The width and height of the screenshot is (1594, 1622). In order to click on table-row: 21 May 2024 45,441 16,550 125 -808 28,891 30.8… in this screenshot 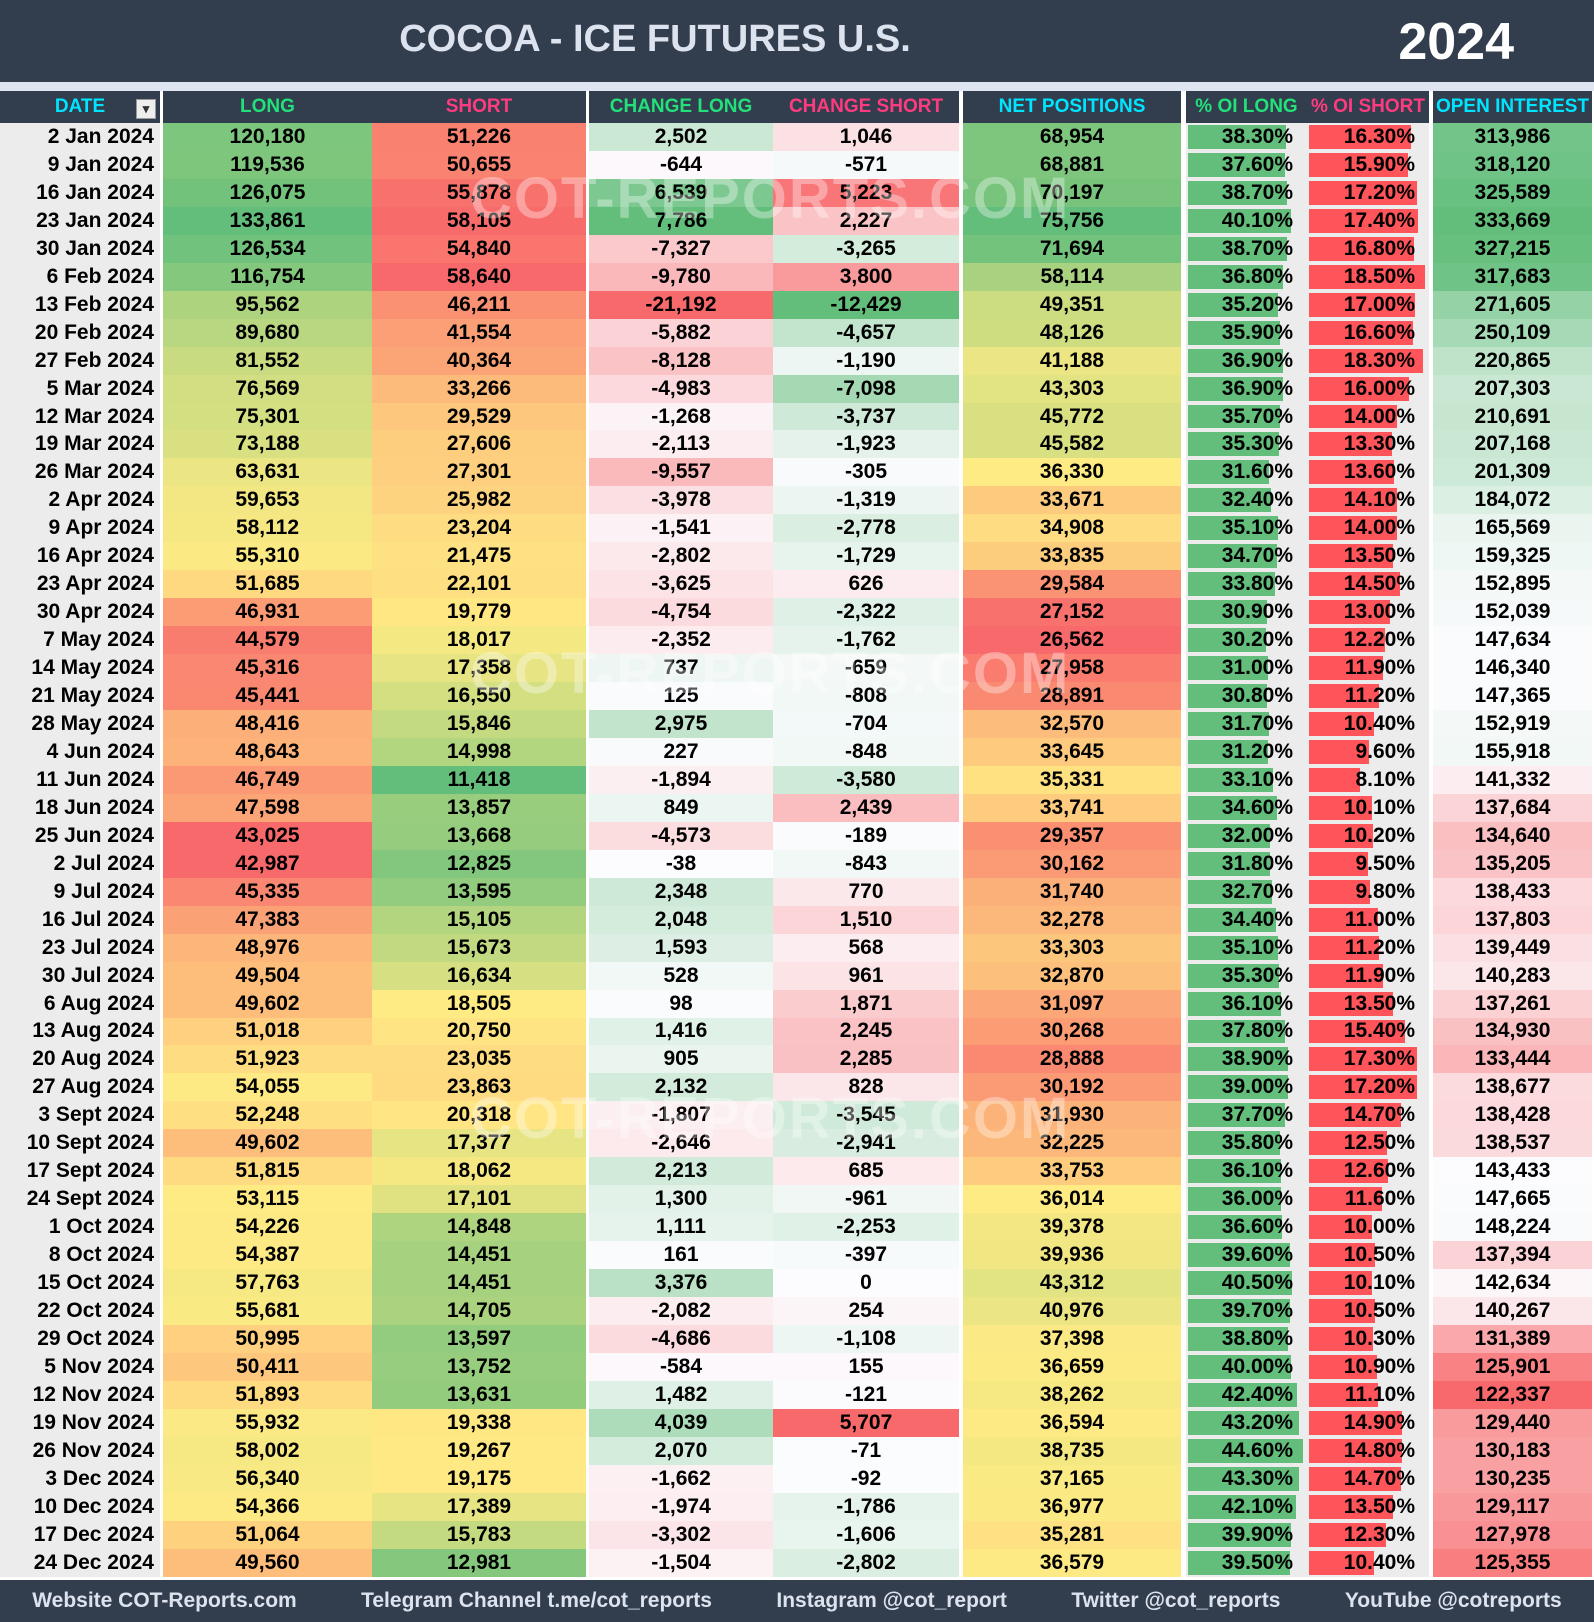, I will do `click(797, 696)`.